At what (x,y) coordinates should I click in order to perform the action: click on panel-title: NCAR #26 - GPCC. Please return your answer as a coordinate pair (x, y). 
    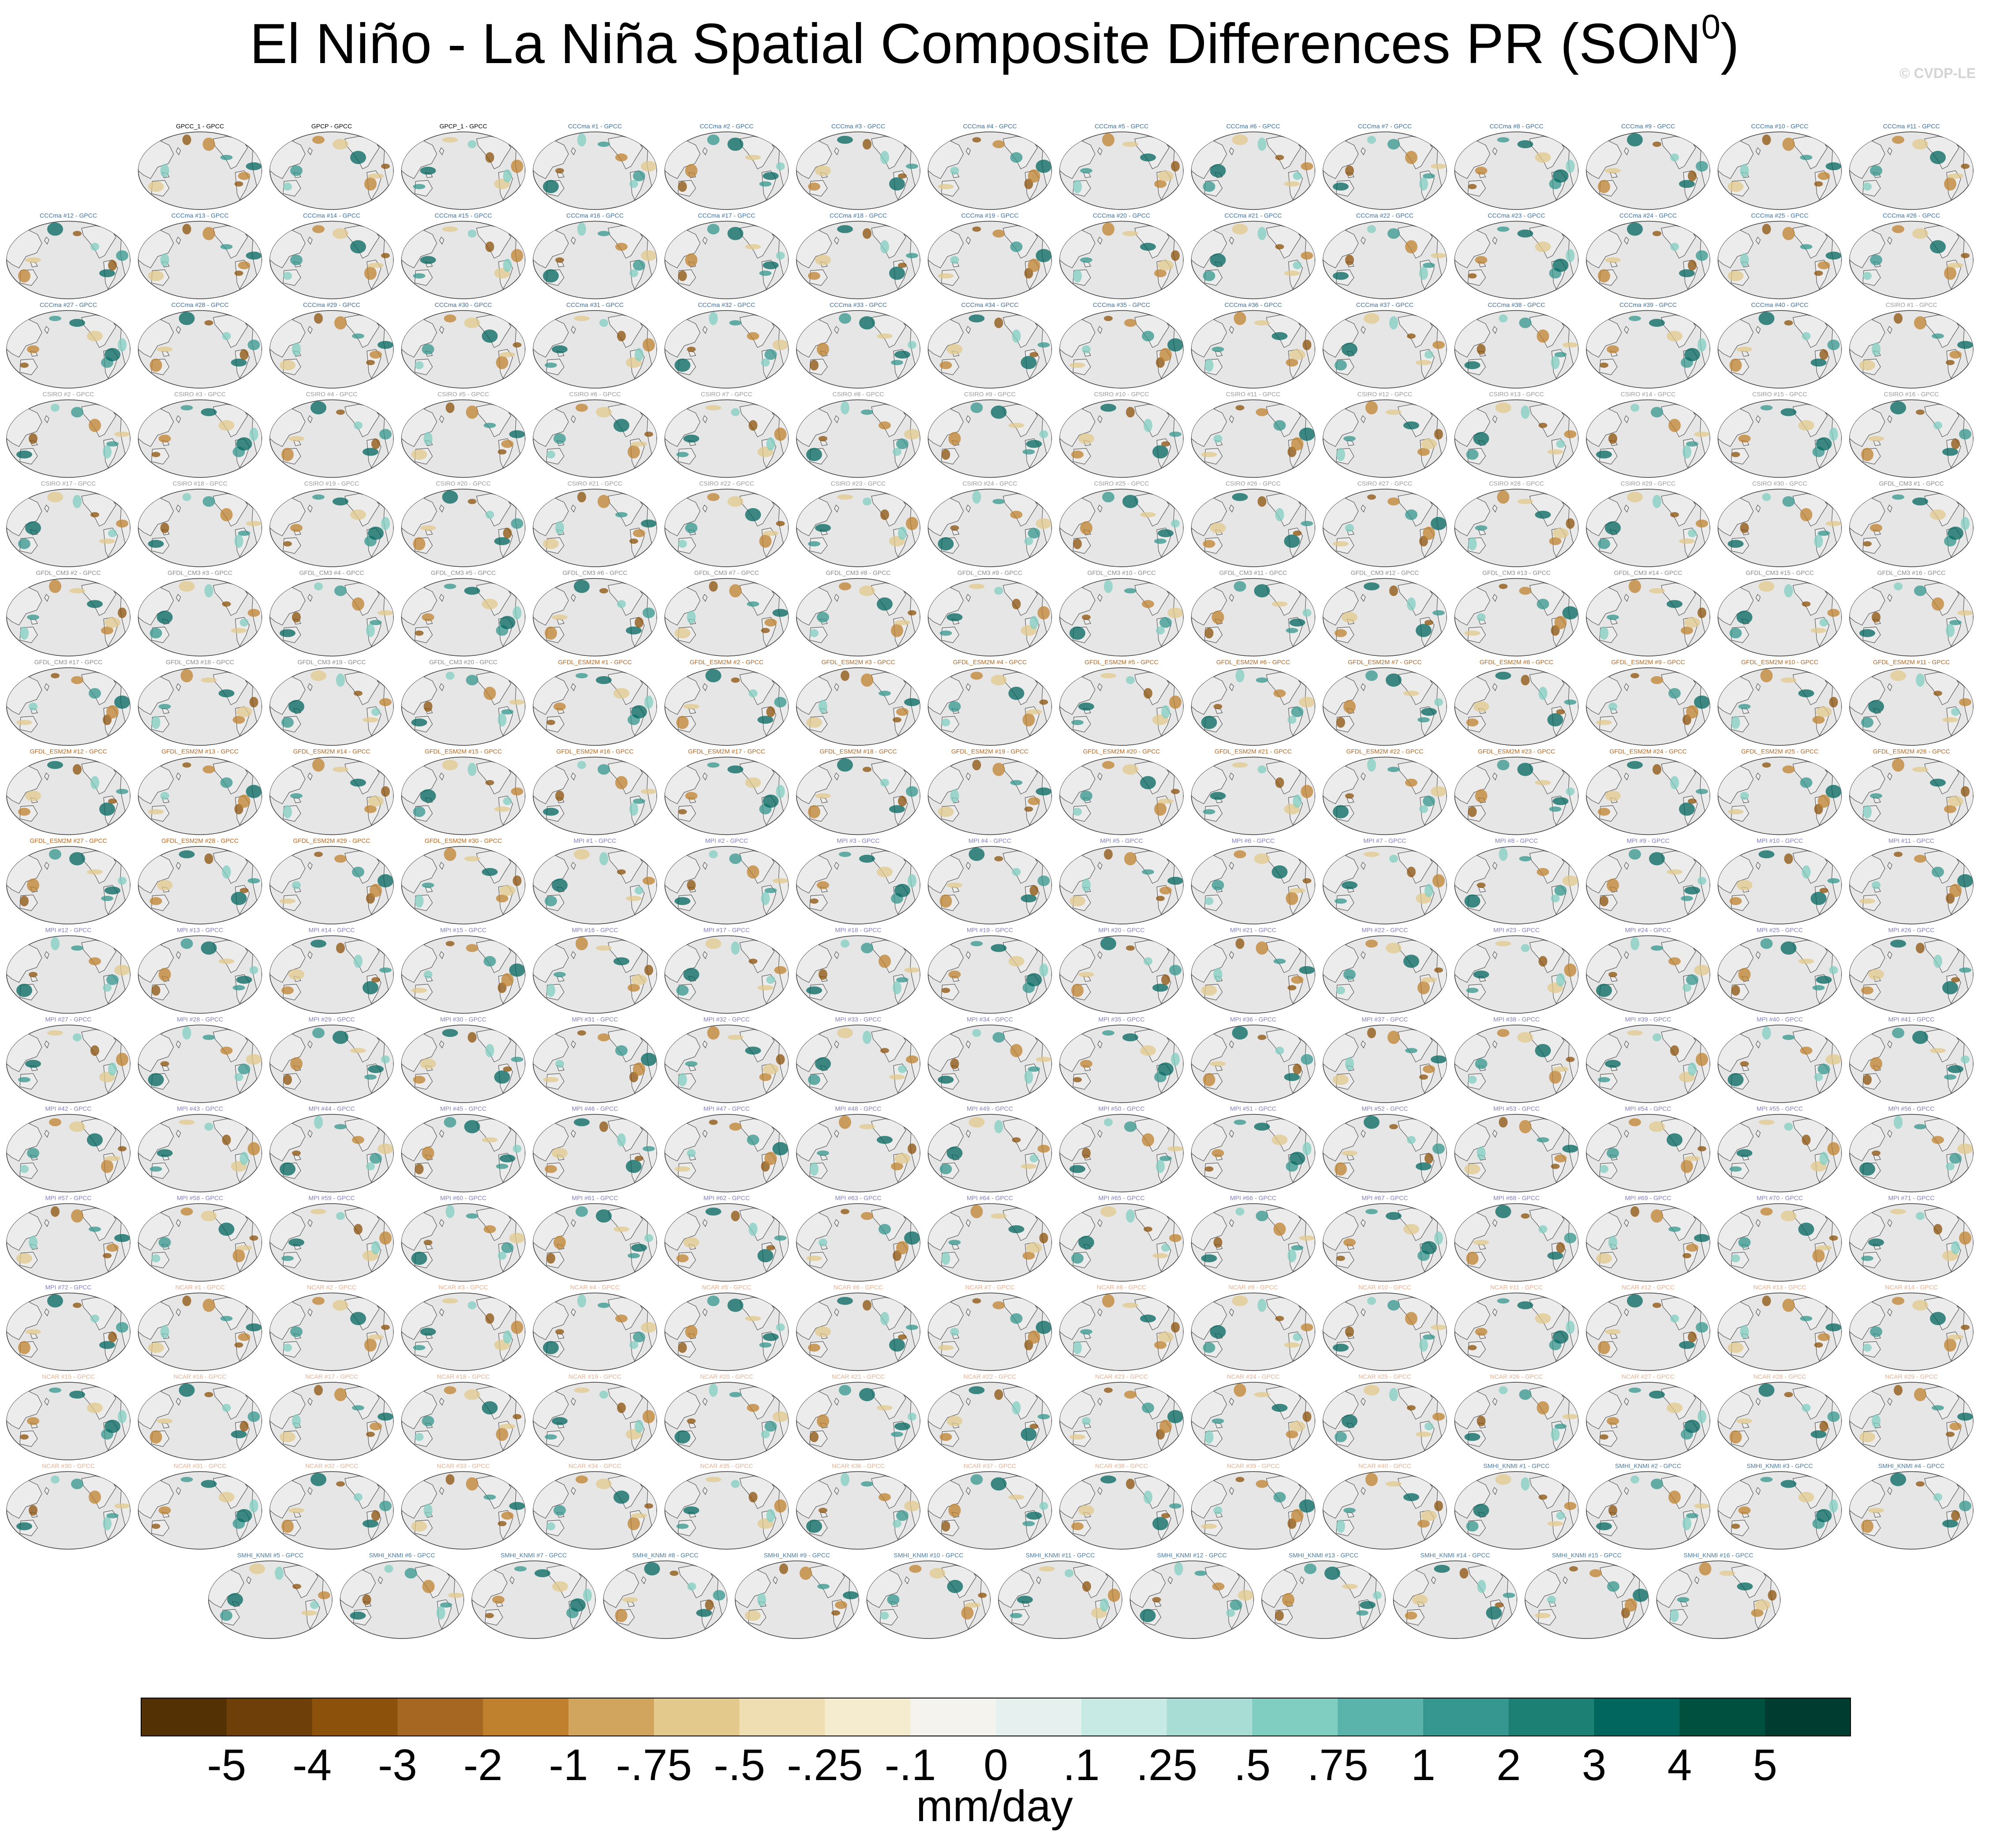
    Looking at the image, I should click on (1516, 1376).